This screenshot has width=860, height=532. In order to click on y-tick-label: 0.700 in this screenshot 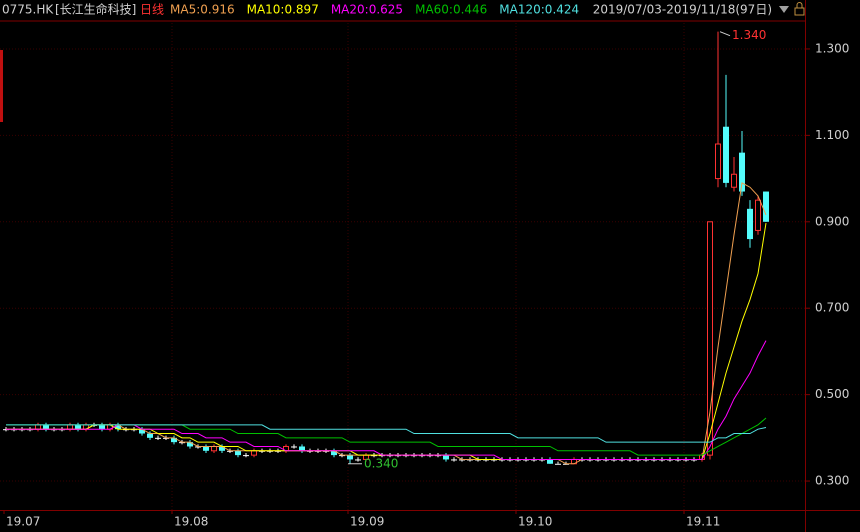, I will do `click(832, 308)`.